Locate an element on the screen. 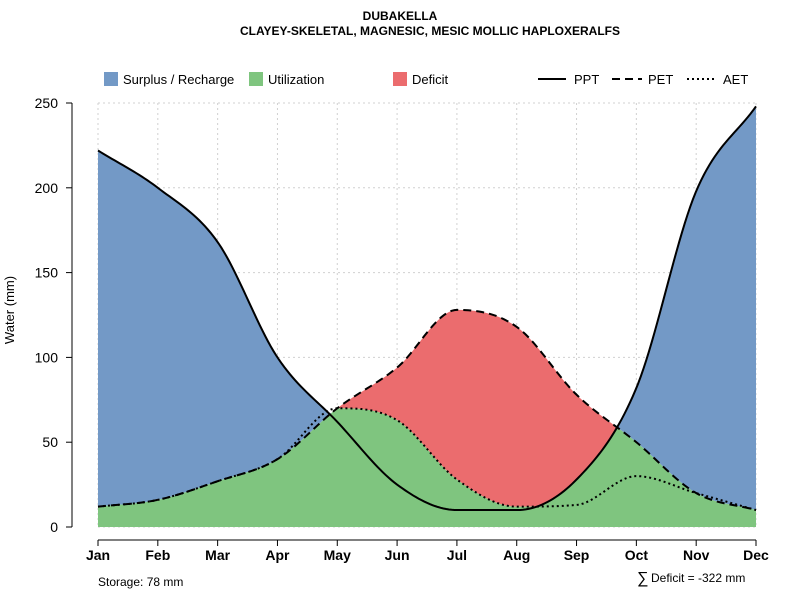 The height and width of the screenshot is (600, 800). x-tick-label-1: Feb is located at coordinates (157, 555).